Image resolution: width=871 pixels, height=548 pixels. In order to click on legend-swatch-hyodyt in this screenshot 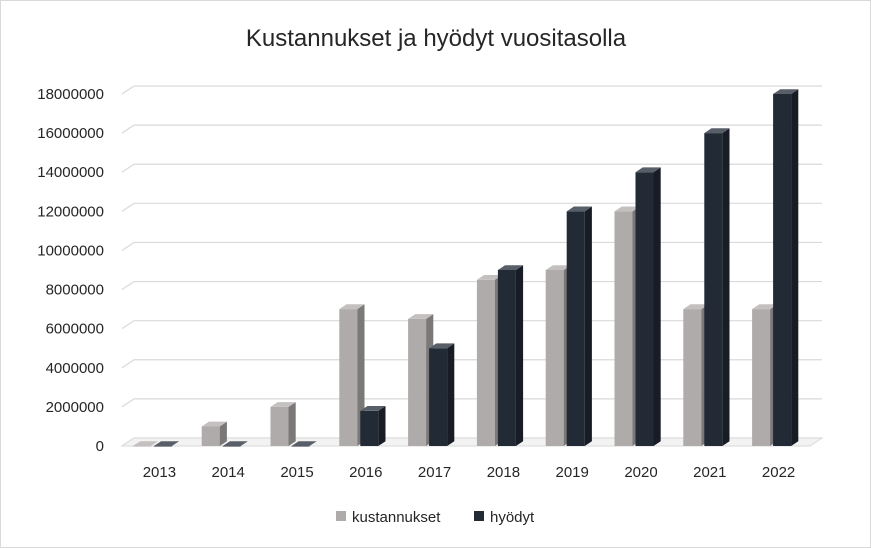, I will do `click(479, 516)`.